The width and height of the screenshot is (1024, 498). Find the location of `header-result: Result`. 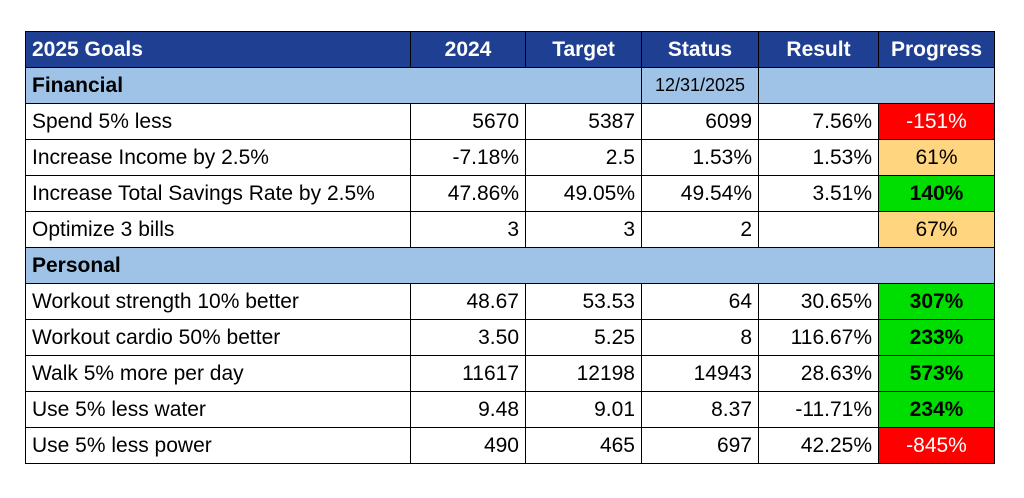

header-result: Result is located at coordinates (818, 49).